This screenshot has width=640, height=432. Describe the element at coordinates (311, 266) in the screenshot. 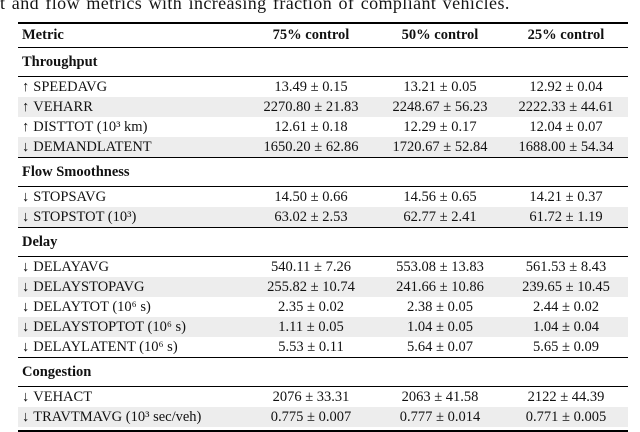

I see `value-cell: 540.11 ± 7.26` at that location.